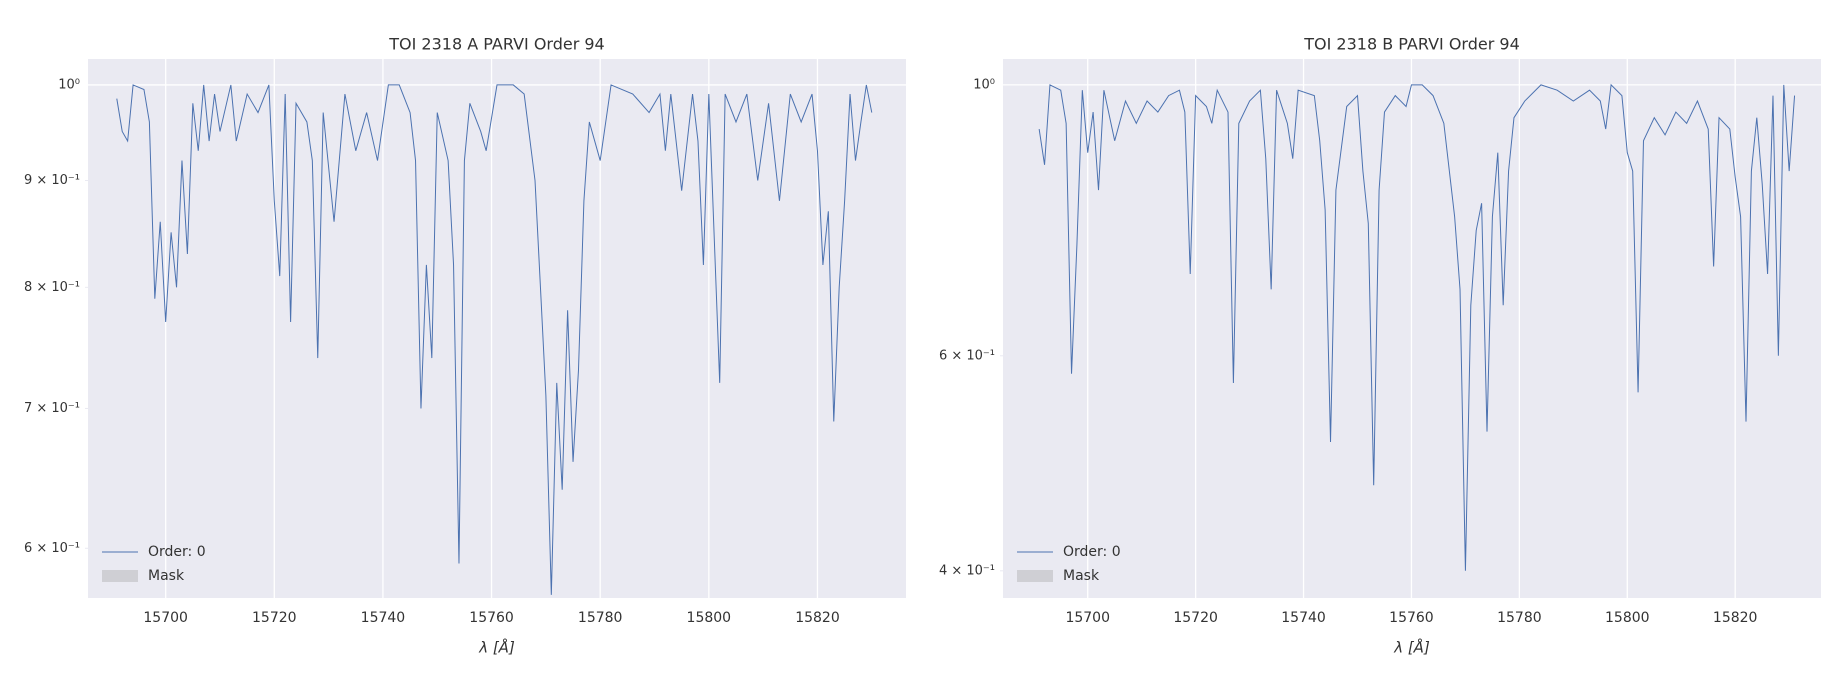 The image size is (1840, 682). I want to click on y-tick-label: 9 × 10⁻¹, so click(52, 180).